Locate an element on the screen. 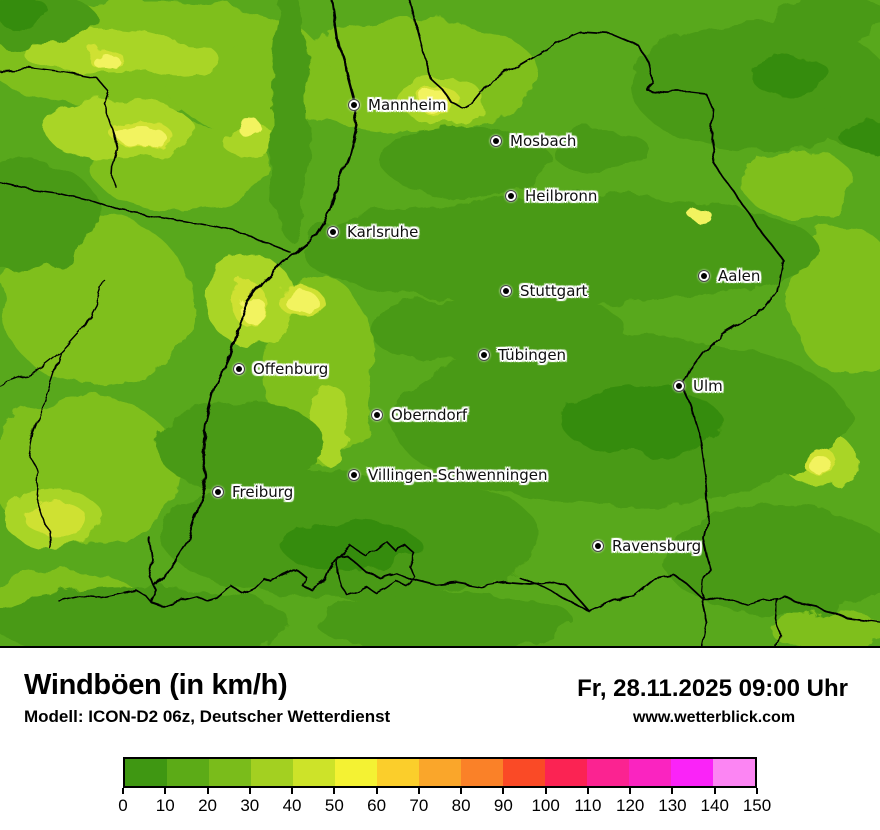 This screenshot has height=830, width=880. border-palatinate is located at coordinates (59, 128).